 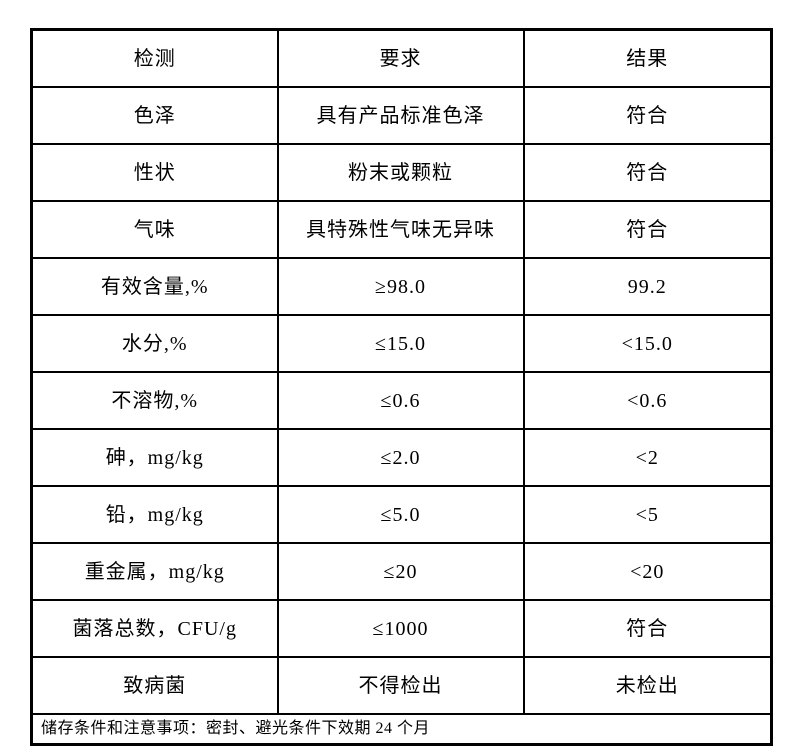 I want to click on table-cell-requirement: ≤5.0, so click(x=400, y=514).